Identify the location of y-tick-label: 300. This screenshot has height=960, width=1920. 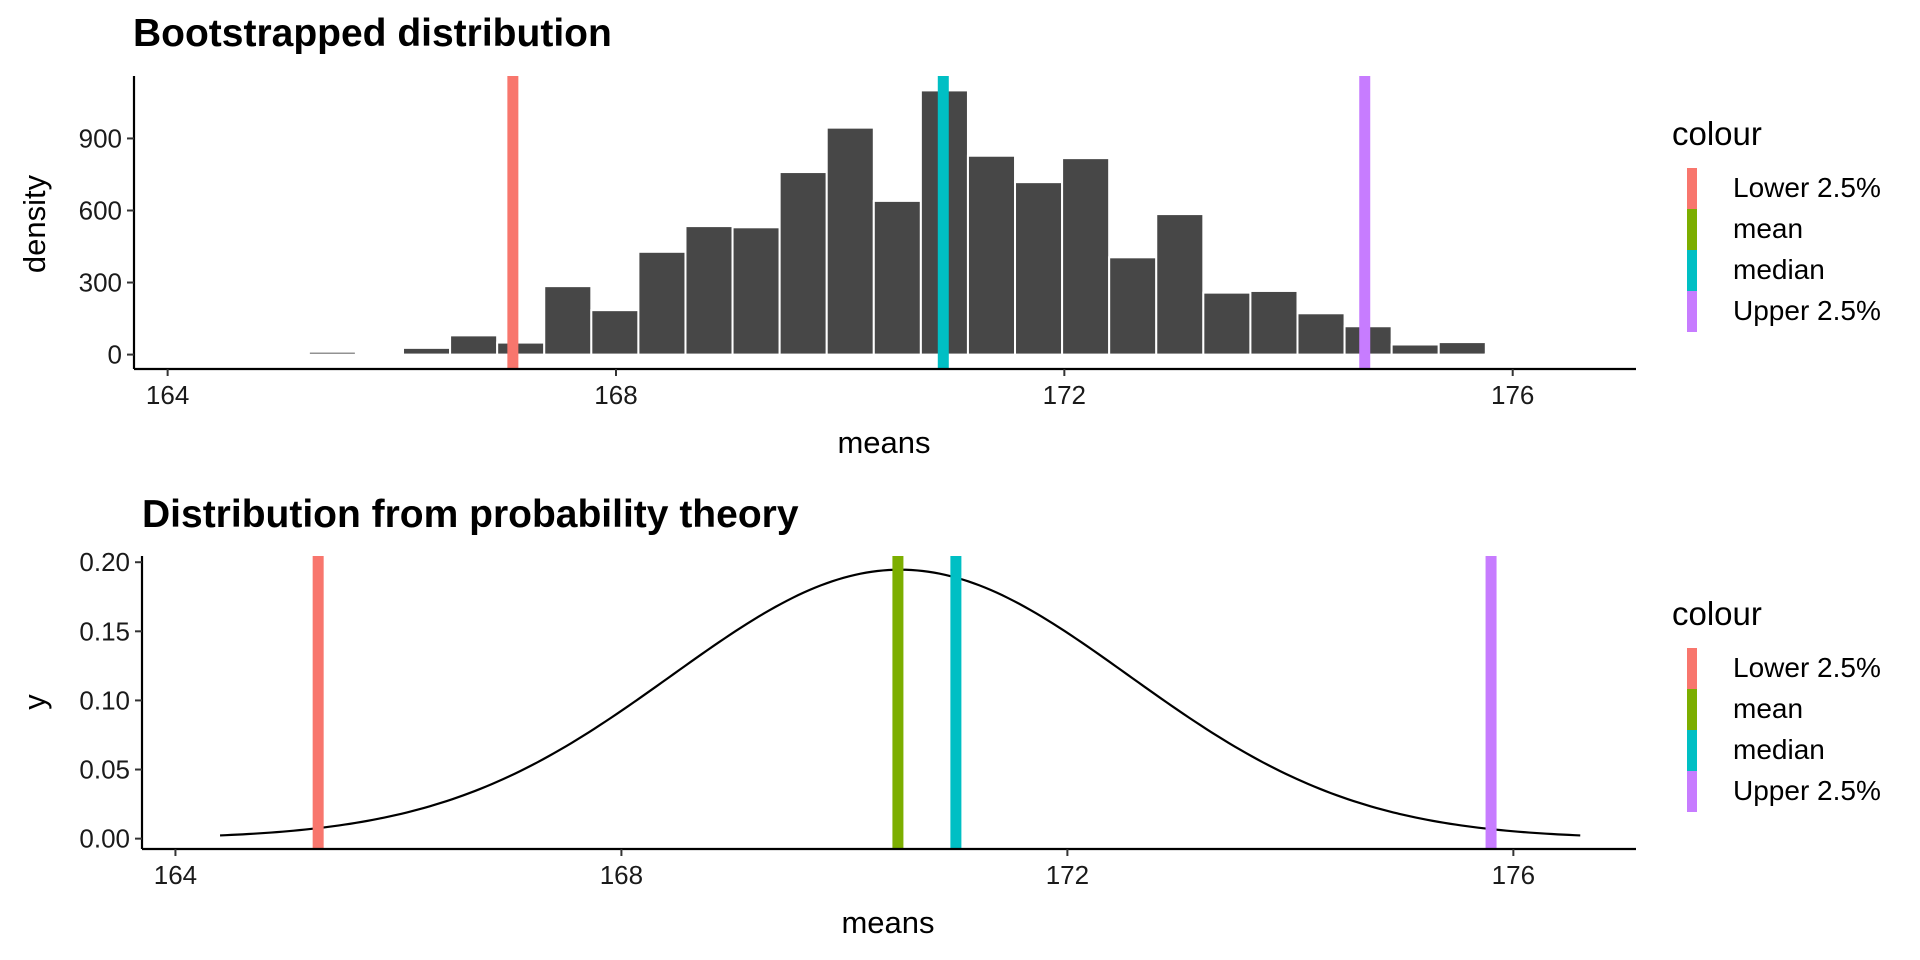
(100, 283).